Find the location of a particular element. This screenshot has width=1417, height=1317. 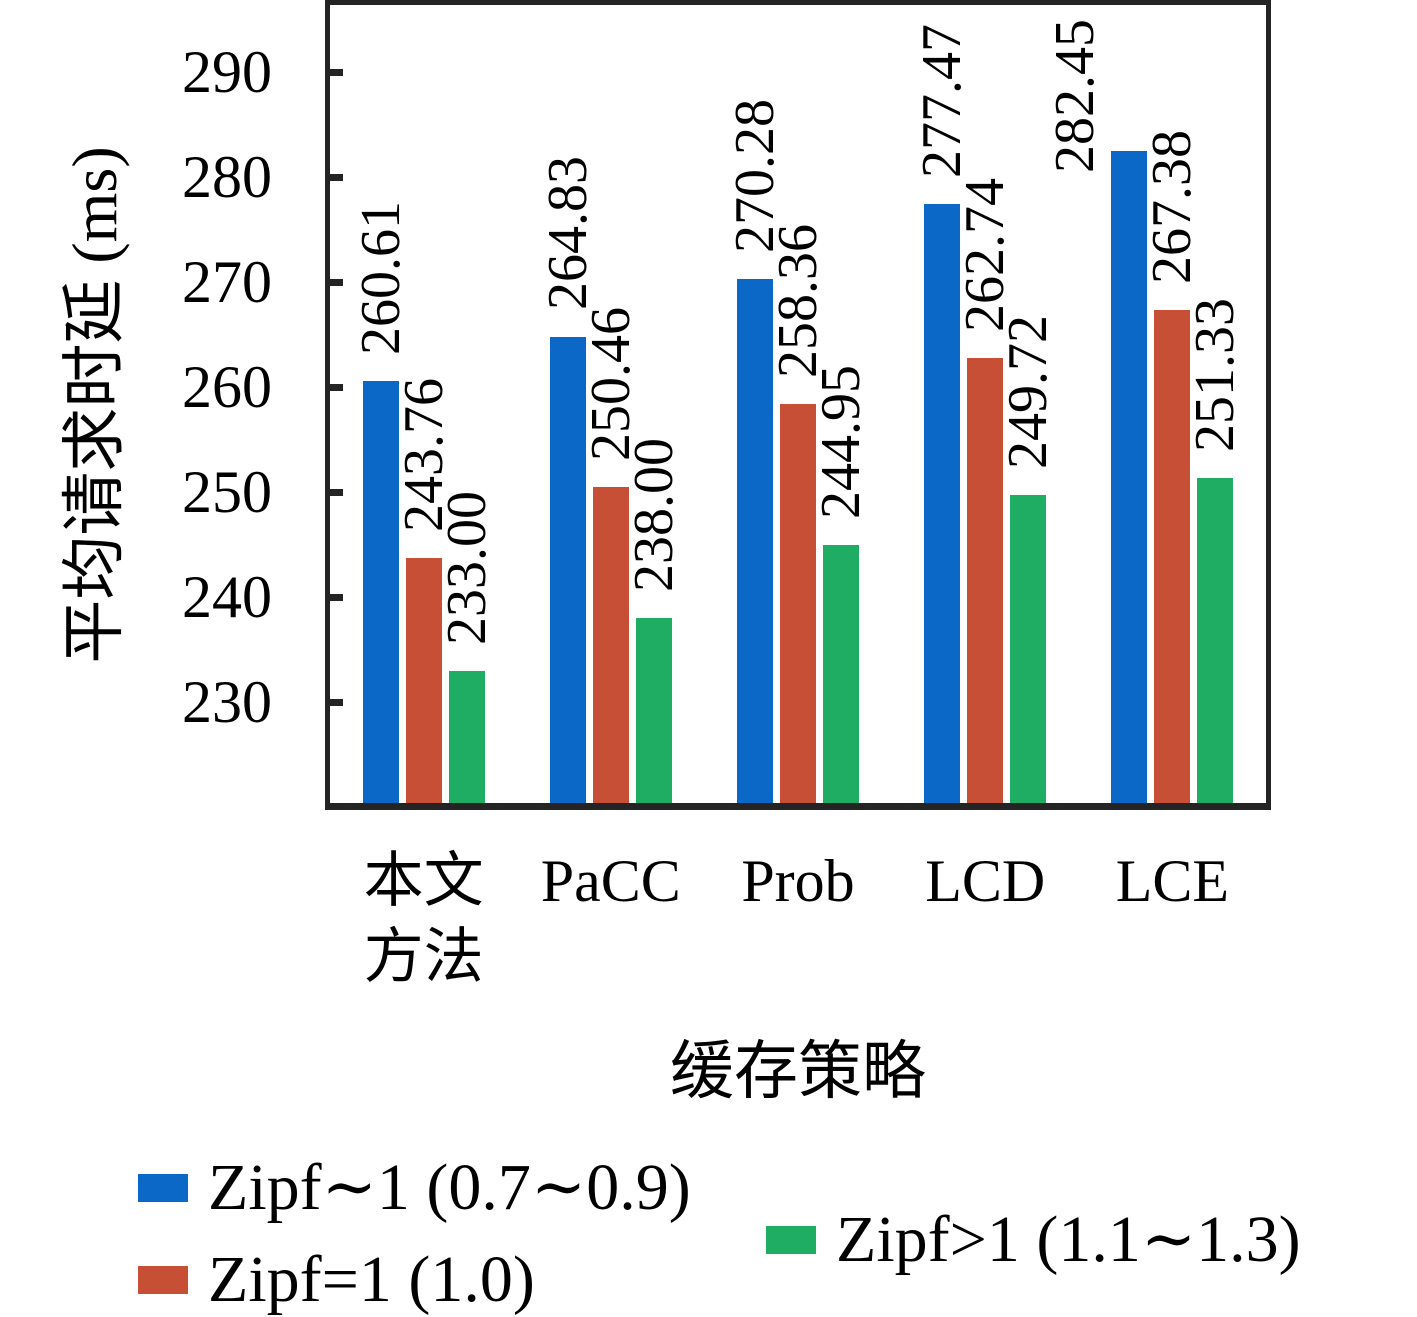

legend-label: Zipf=1 (1.0) is located at coordinates (371, 1279).